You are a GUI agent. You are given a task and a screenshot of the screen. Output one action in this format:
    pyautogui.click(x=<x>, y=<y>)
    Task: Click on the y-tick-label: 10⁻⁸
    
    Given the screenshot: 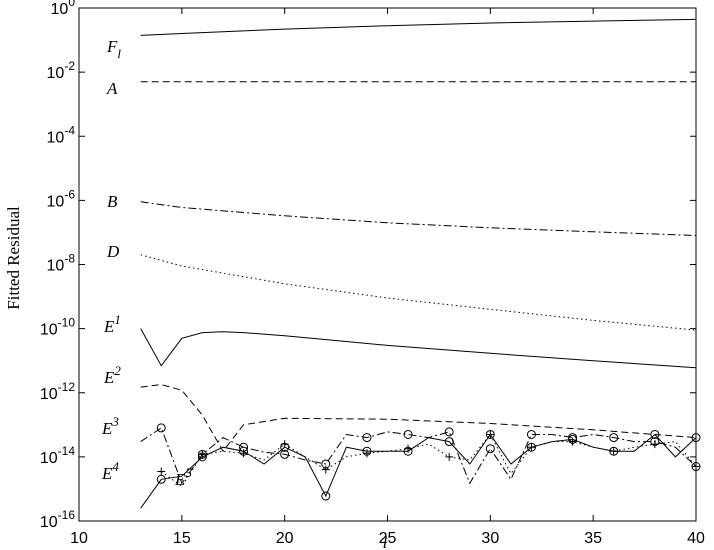 What is the action you would take?
    pyautogui.click(x=61, y=263)
    